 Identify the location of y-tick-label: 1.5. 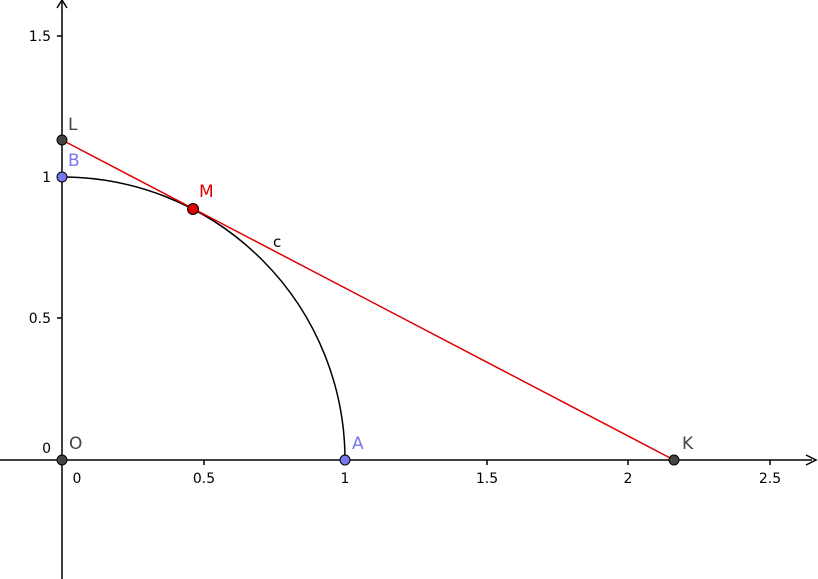
(40, 37).